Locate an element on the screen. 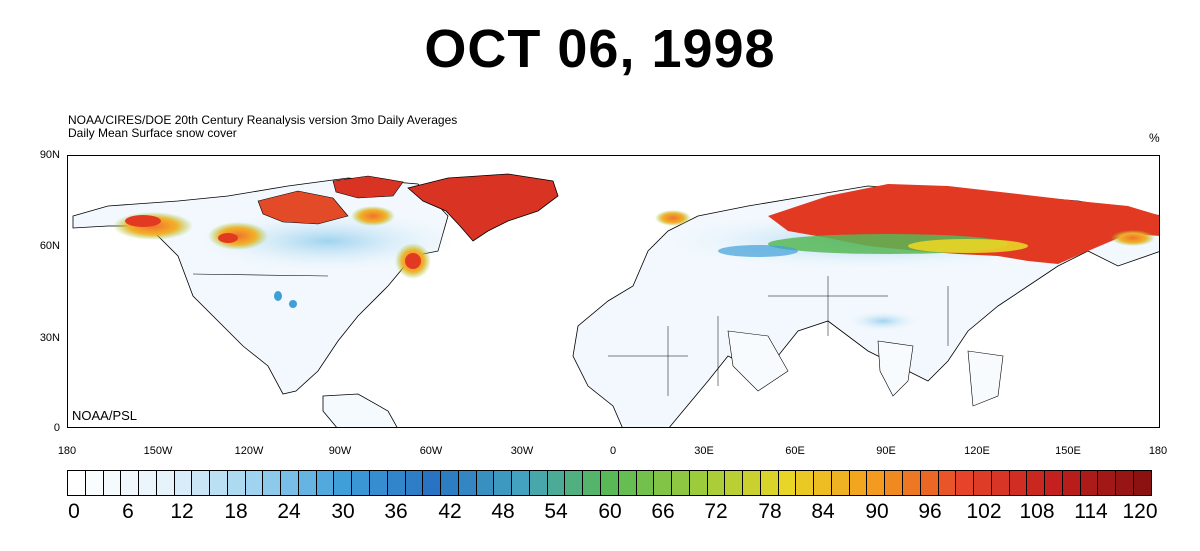 The width and height of the screenshot is (1200, 551). x-tick-150e: 150E is located at coordinates (1068, 451).